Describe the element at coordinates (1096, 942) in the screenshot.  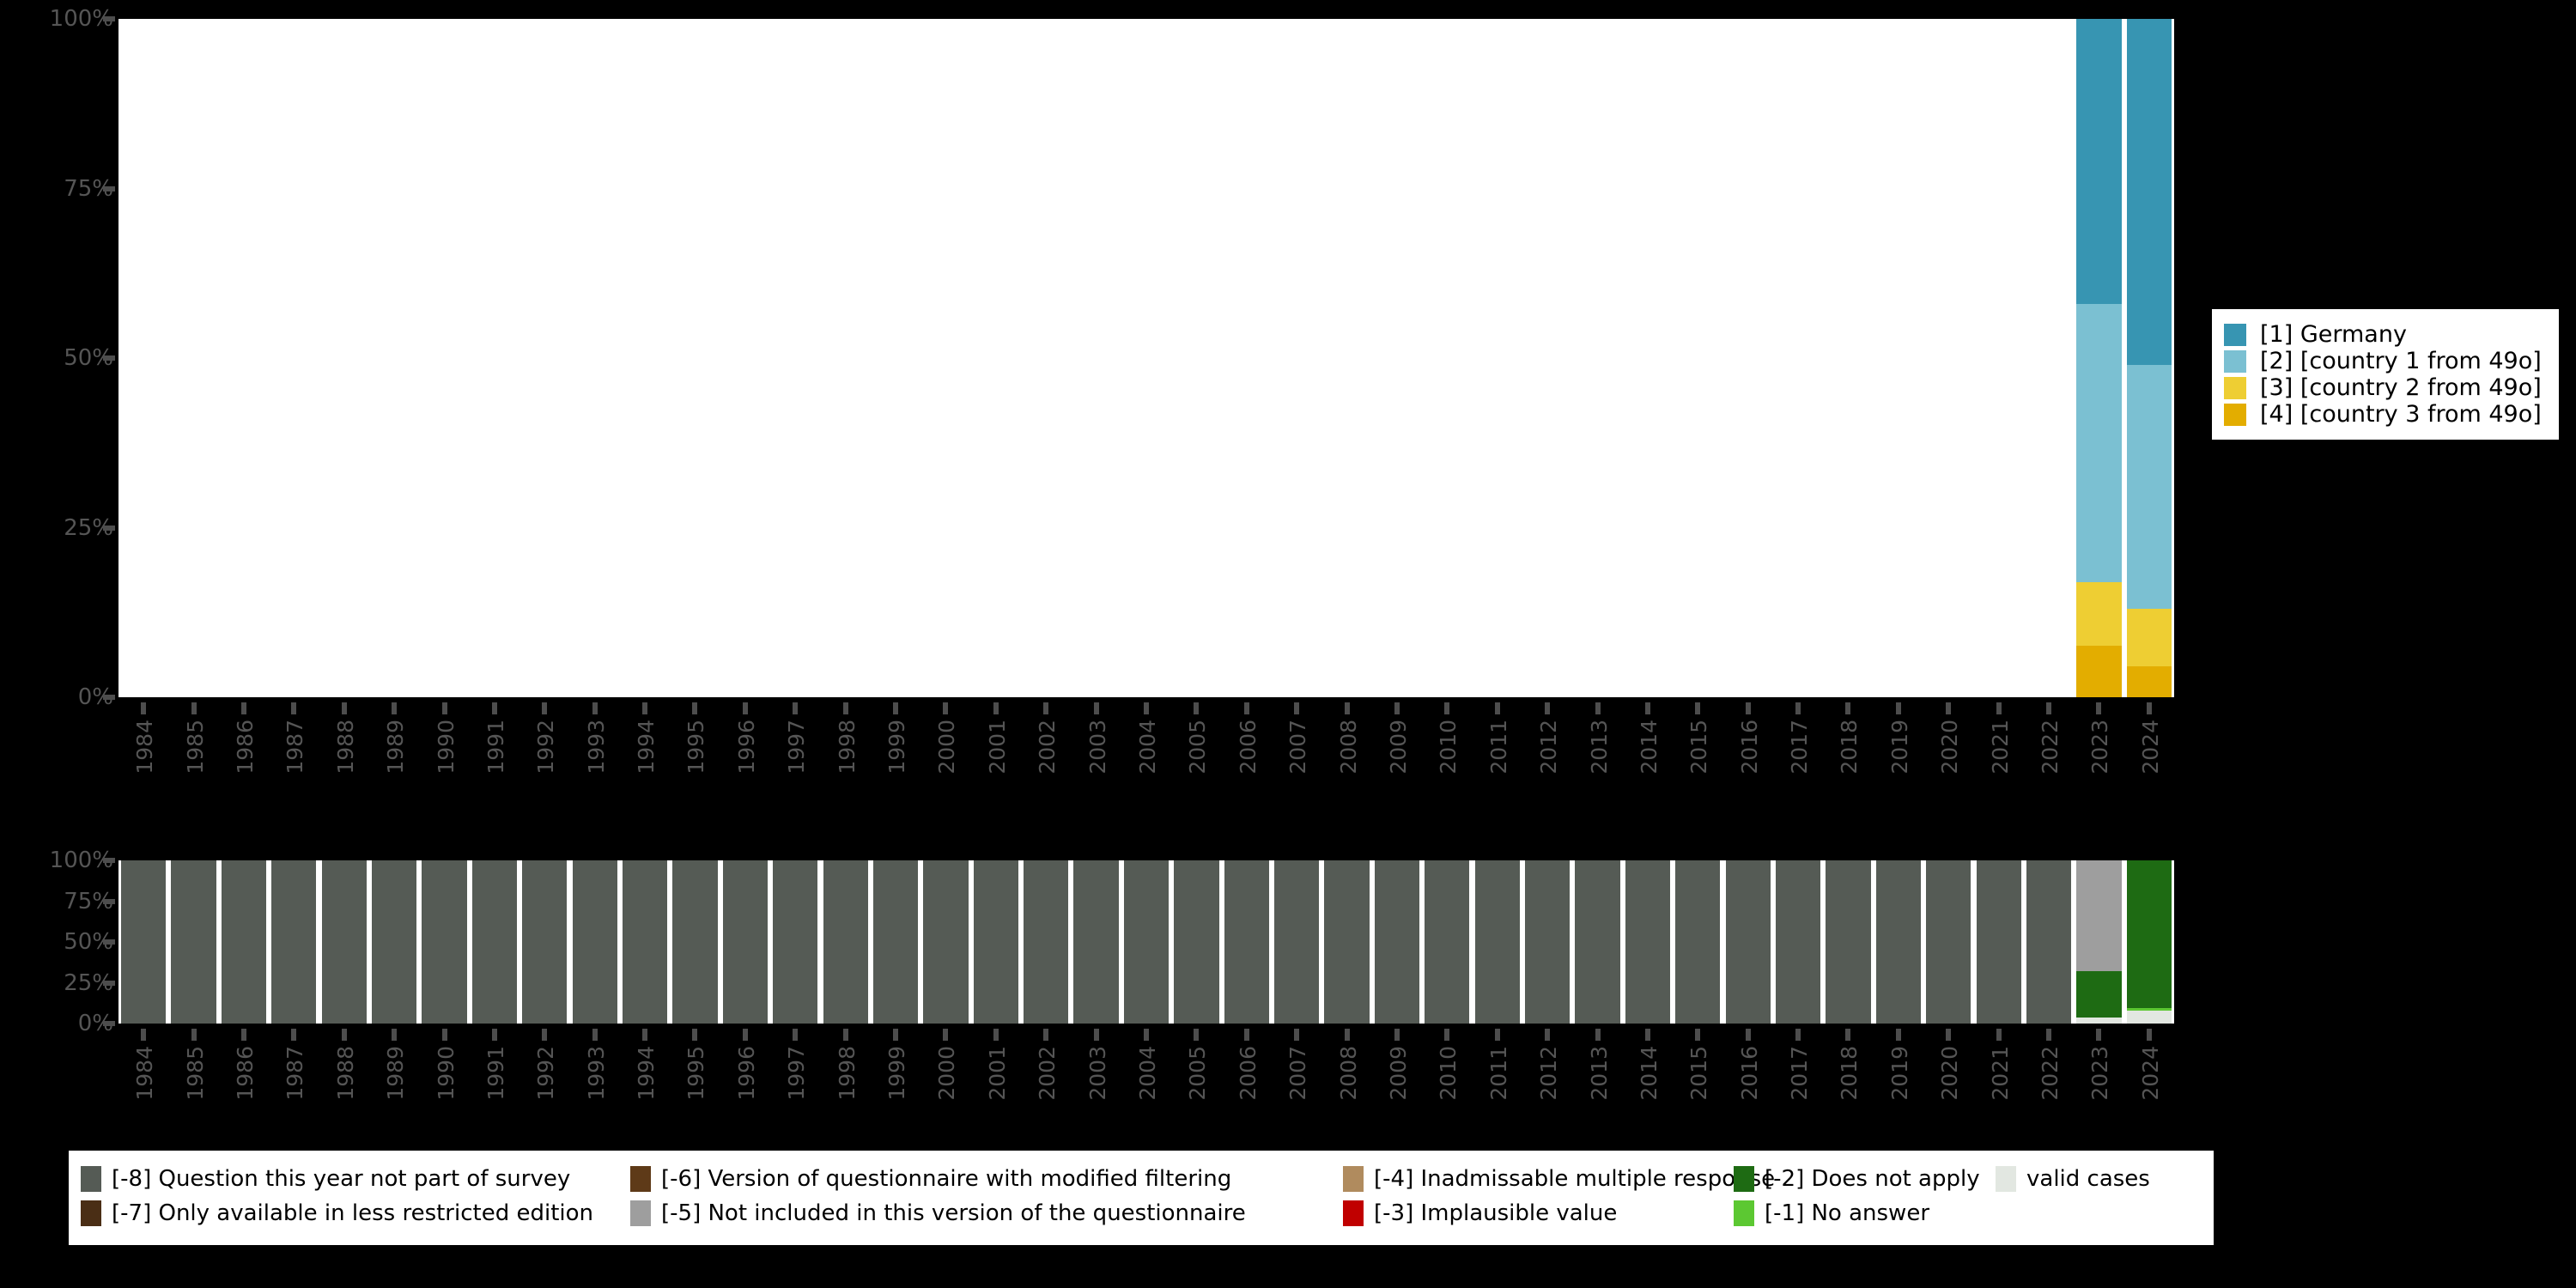
I see `bar-2003` at that location.